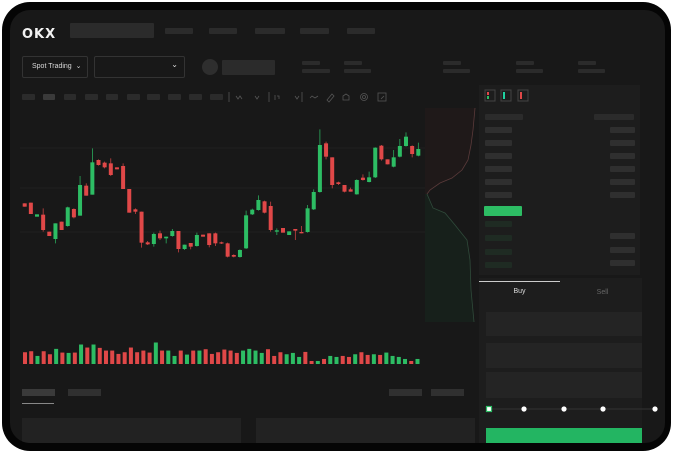  What do you see at coordinates (564, 385) in the screenshot?
I see `total-input` at bounding box center [564, 385].